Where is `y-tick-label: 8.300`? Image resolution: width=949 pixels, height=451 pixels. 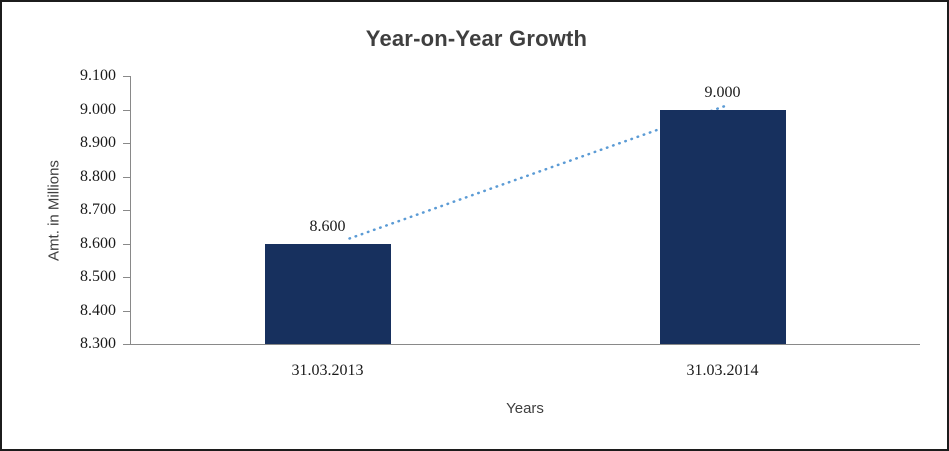 y-tick-label: 8.300 is located at coordinates (98, 343).